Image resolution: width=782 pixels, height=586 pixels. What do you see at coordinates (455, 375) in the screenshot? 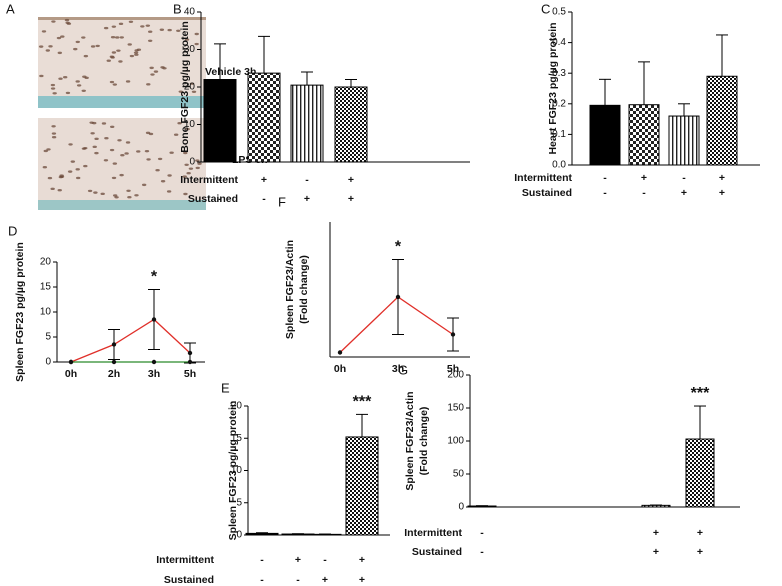
I see `y-tick-label: 200` at bounding box center [455, 375].